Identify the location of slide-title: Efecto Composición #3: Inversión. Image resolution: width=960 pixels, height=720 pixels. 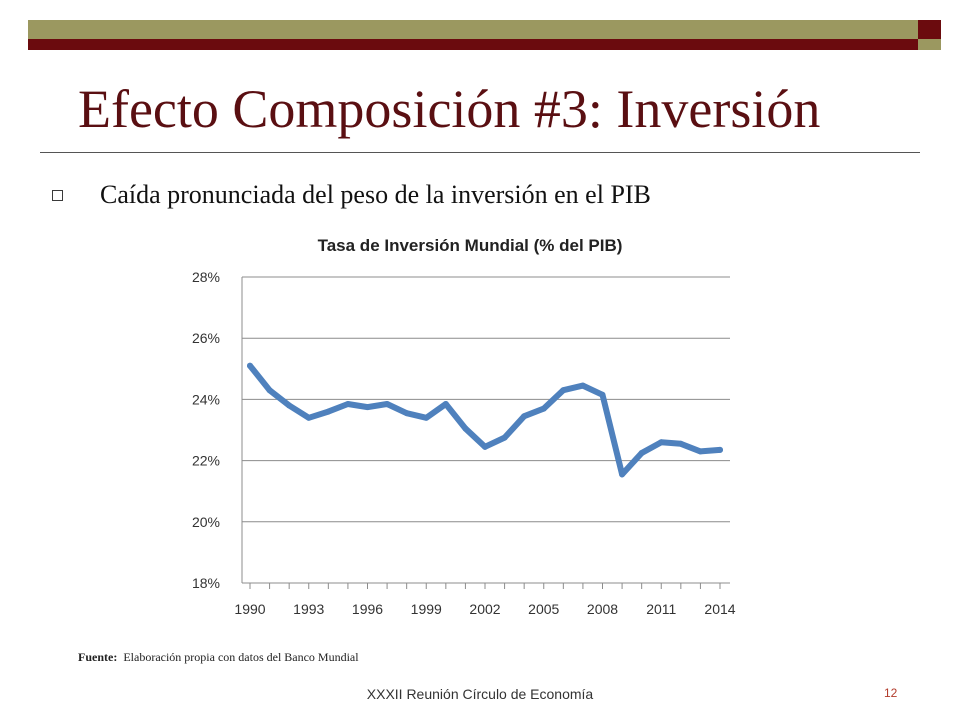
(449, 109).